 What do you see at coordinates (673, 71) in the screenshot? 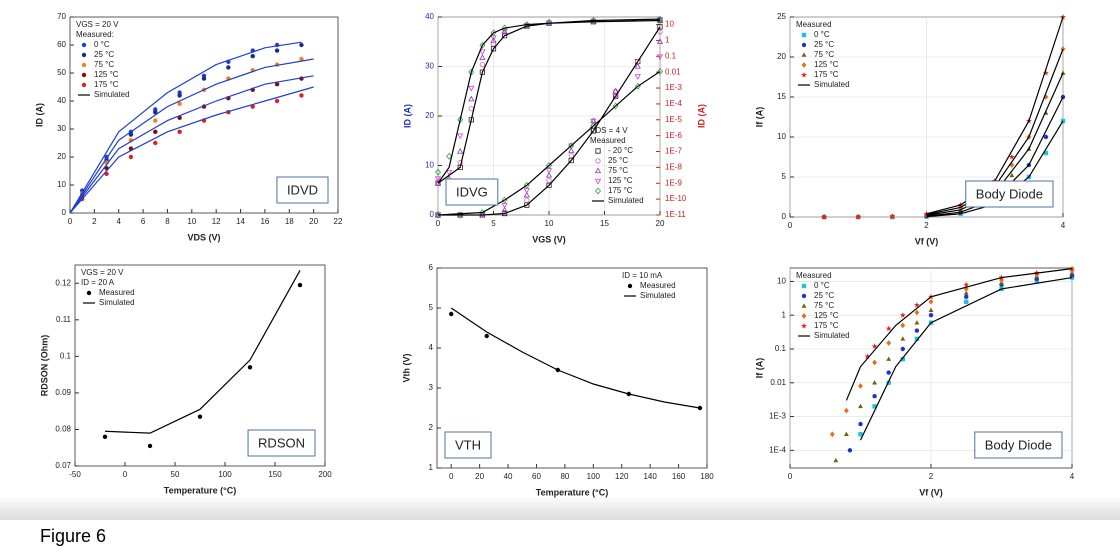
I see `y2-tick-label: 0.01` at bounding box center [673, 71].